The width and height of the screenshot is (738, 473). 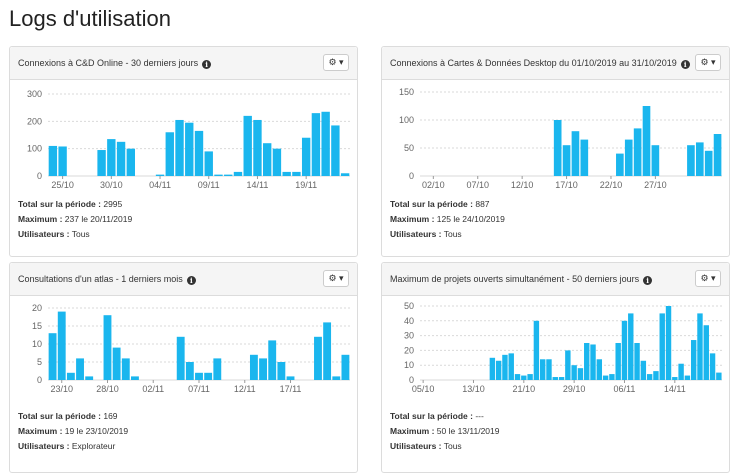 I want to click on y-tick-label: 30, so click(x=409, y=336).